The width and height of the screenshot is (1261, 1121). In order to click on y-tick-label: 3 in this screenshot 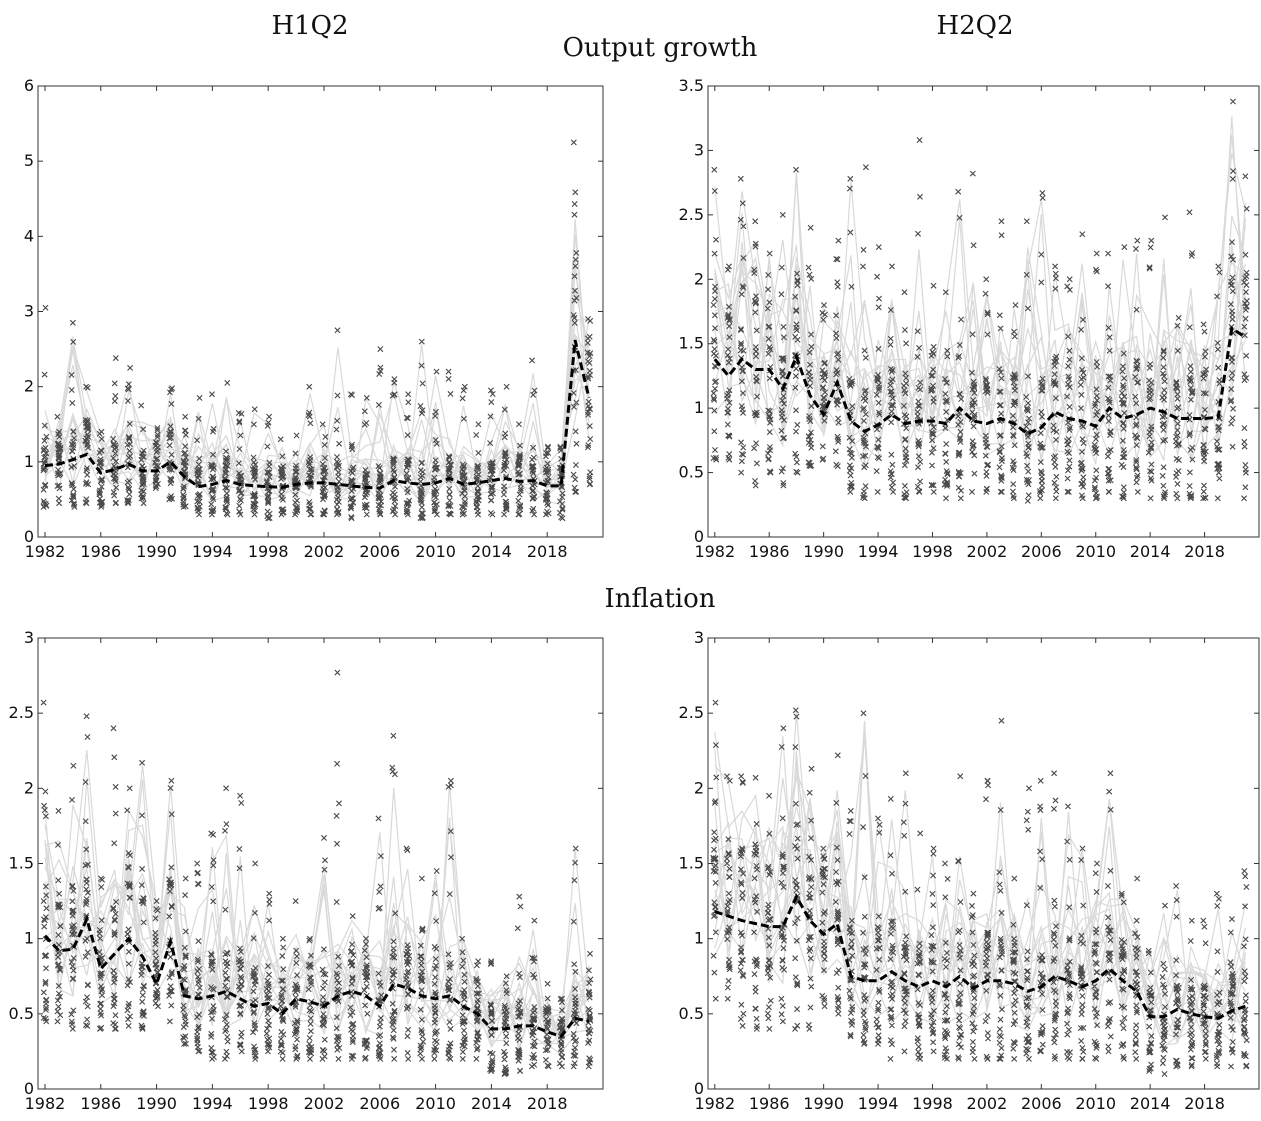, I will do `click(29, 637)`.